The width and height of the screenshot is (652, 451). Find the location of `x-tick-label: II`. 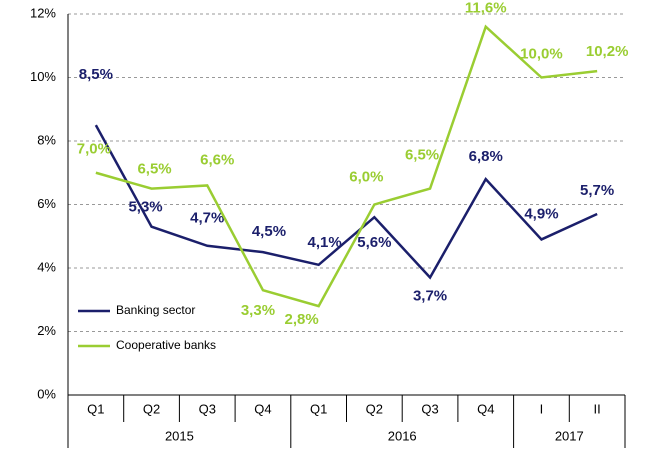

x-tick-label: II is located at coordinates (597, 408).